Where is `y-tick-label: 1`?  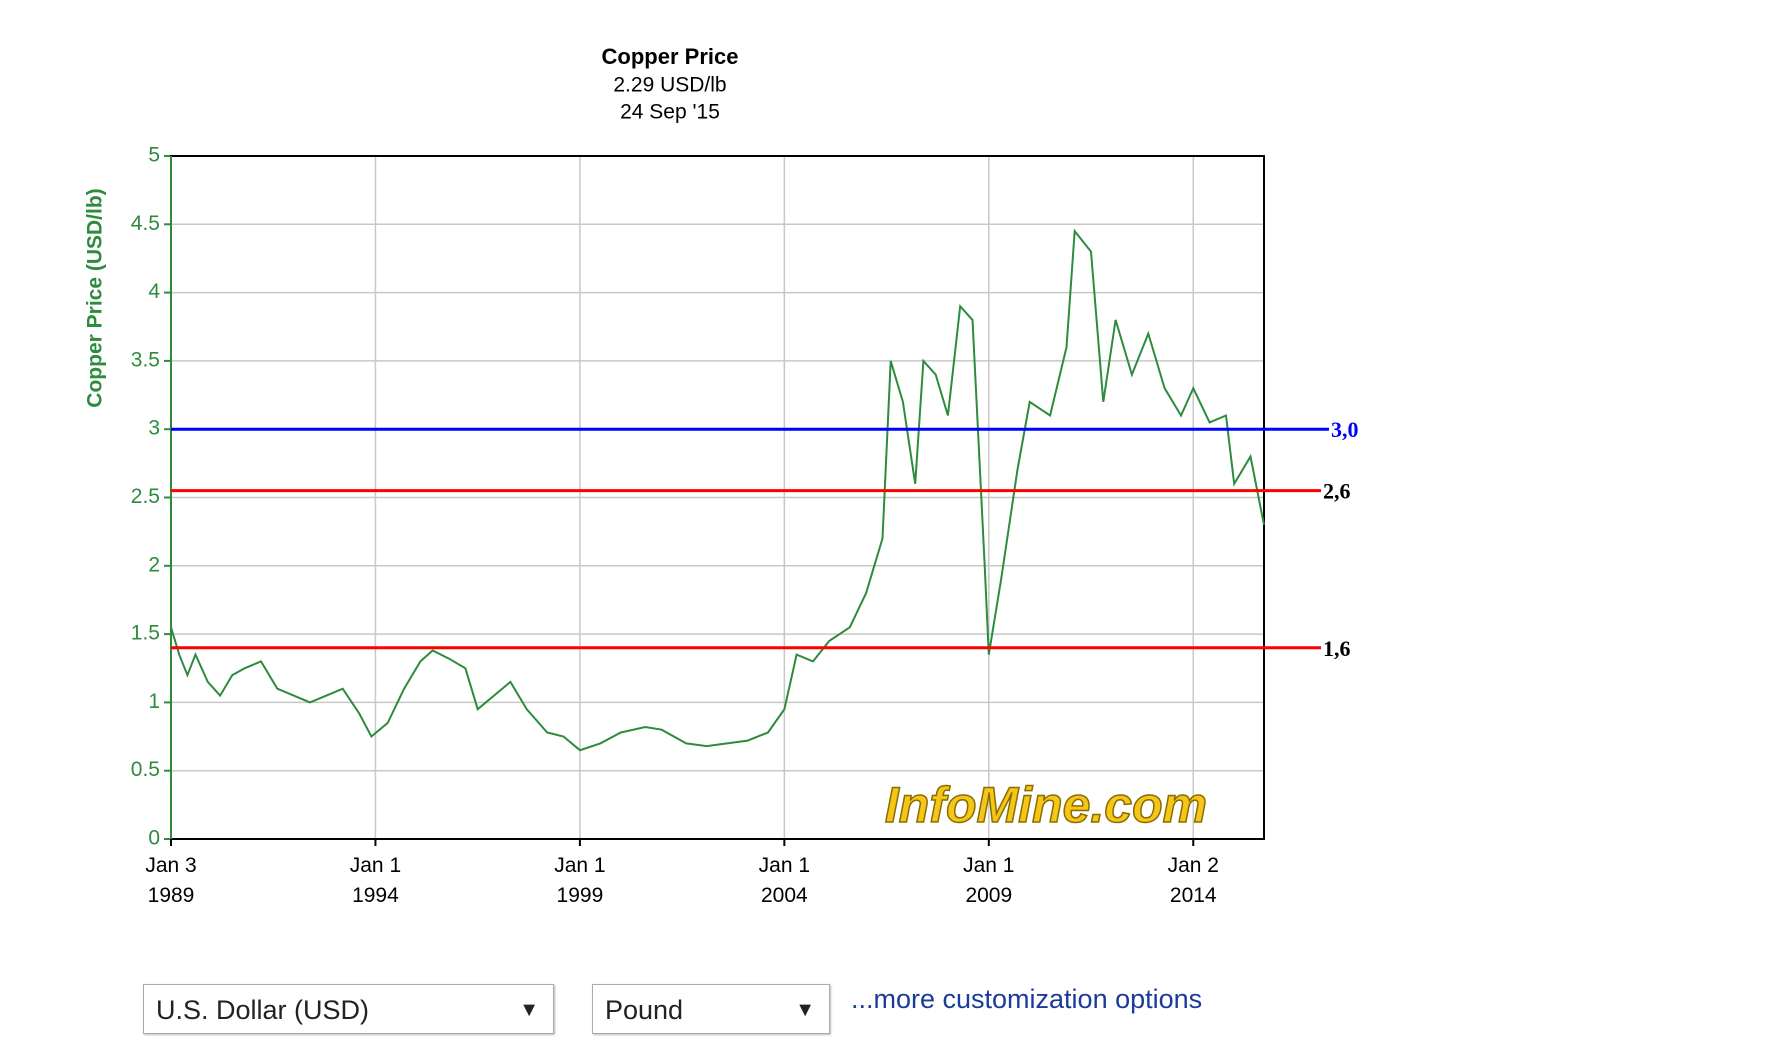
y-tick-label: 1 is located at coordinates (154, 701).